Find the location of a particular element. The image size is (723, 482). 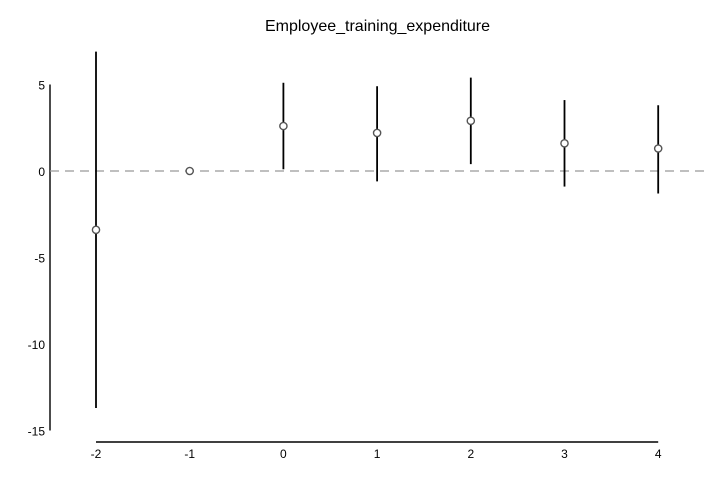

x-tick-label: 0 is located at coordinates (283, 454).